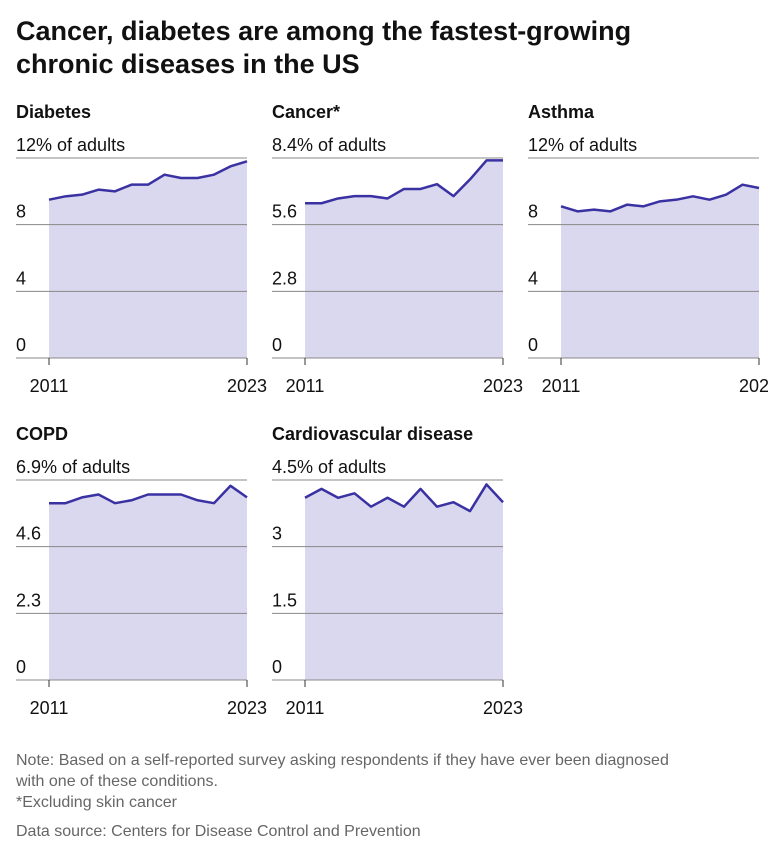 The width and height of the screenshot is (768, 856). I want to click on y-tick-label: 2.3, so click(28, 600).